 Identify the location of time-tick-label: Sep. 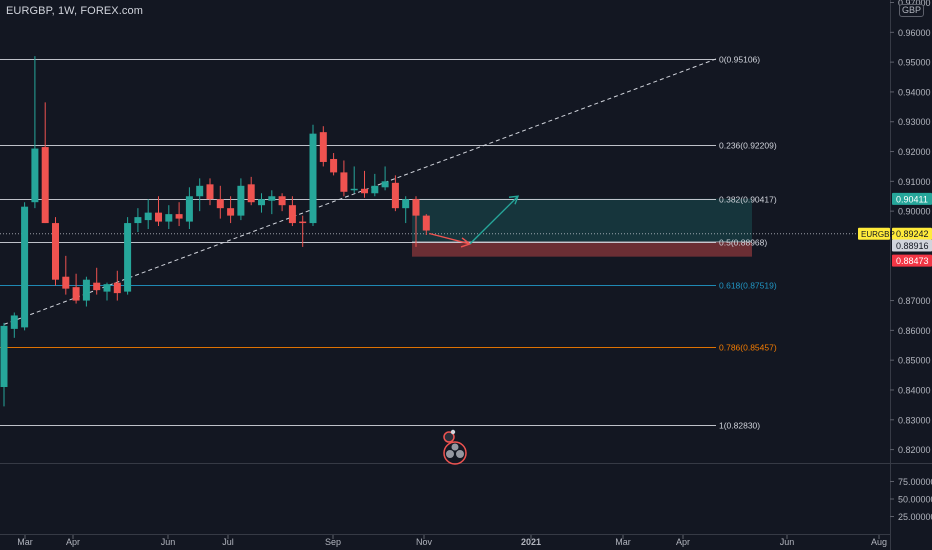
(333, 542).